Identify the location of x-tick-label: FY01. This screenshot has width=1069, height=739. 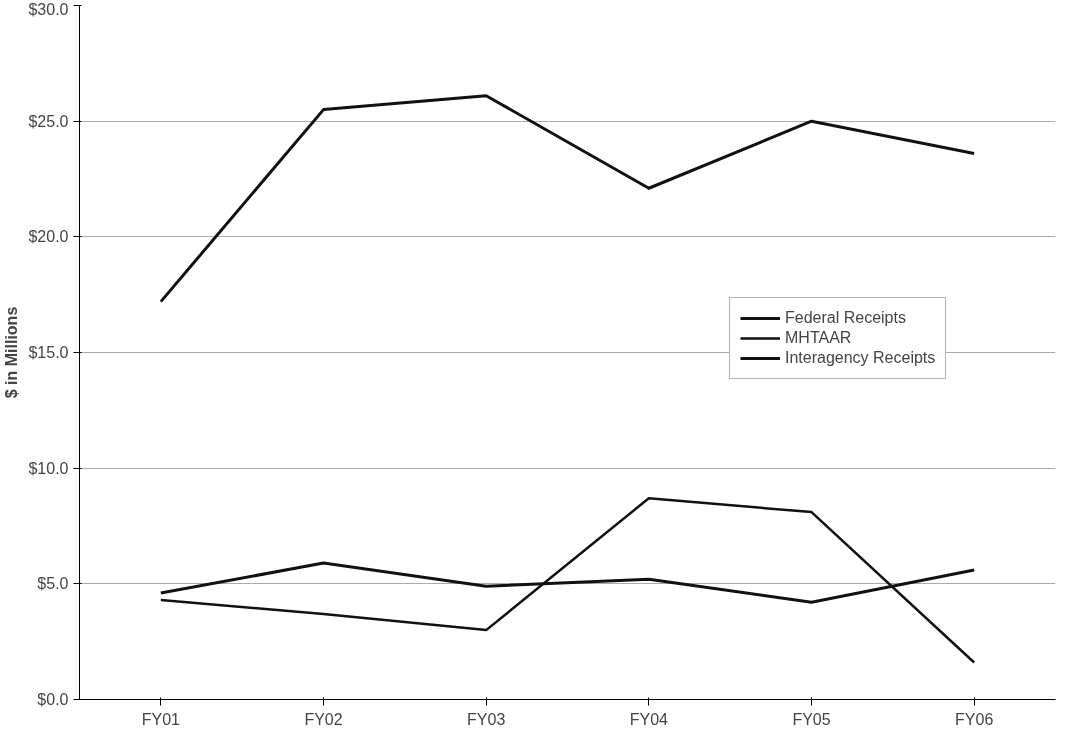
(161, 719).